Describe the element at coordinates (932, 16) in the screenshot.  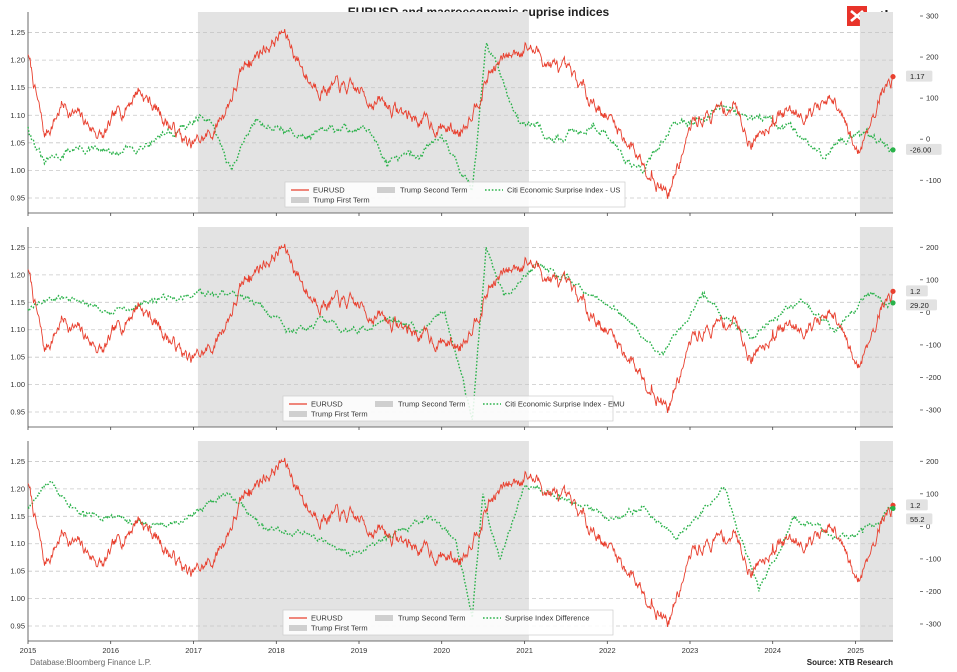
I see `y-tick-label-right: 300` at that location.